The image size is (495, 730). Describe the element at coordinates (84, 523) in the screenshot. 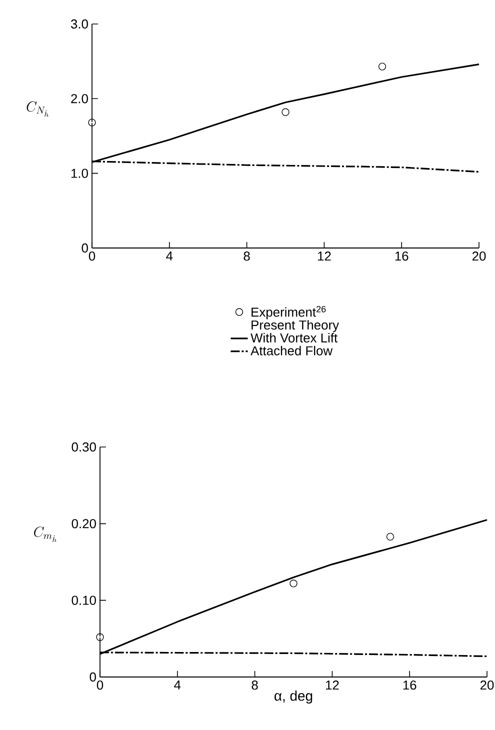

I see `y-tick-label: 0.20` at that location.